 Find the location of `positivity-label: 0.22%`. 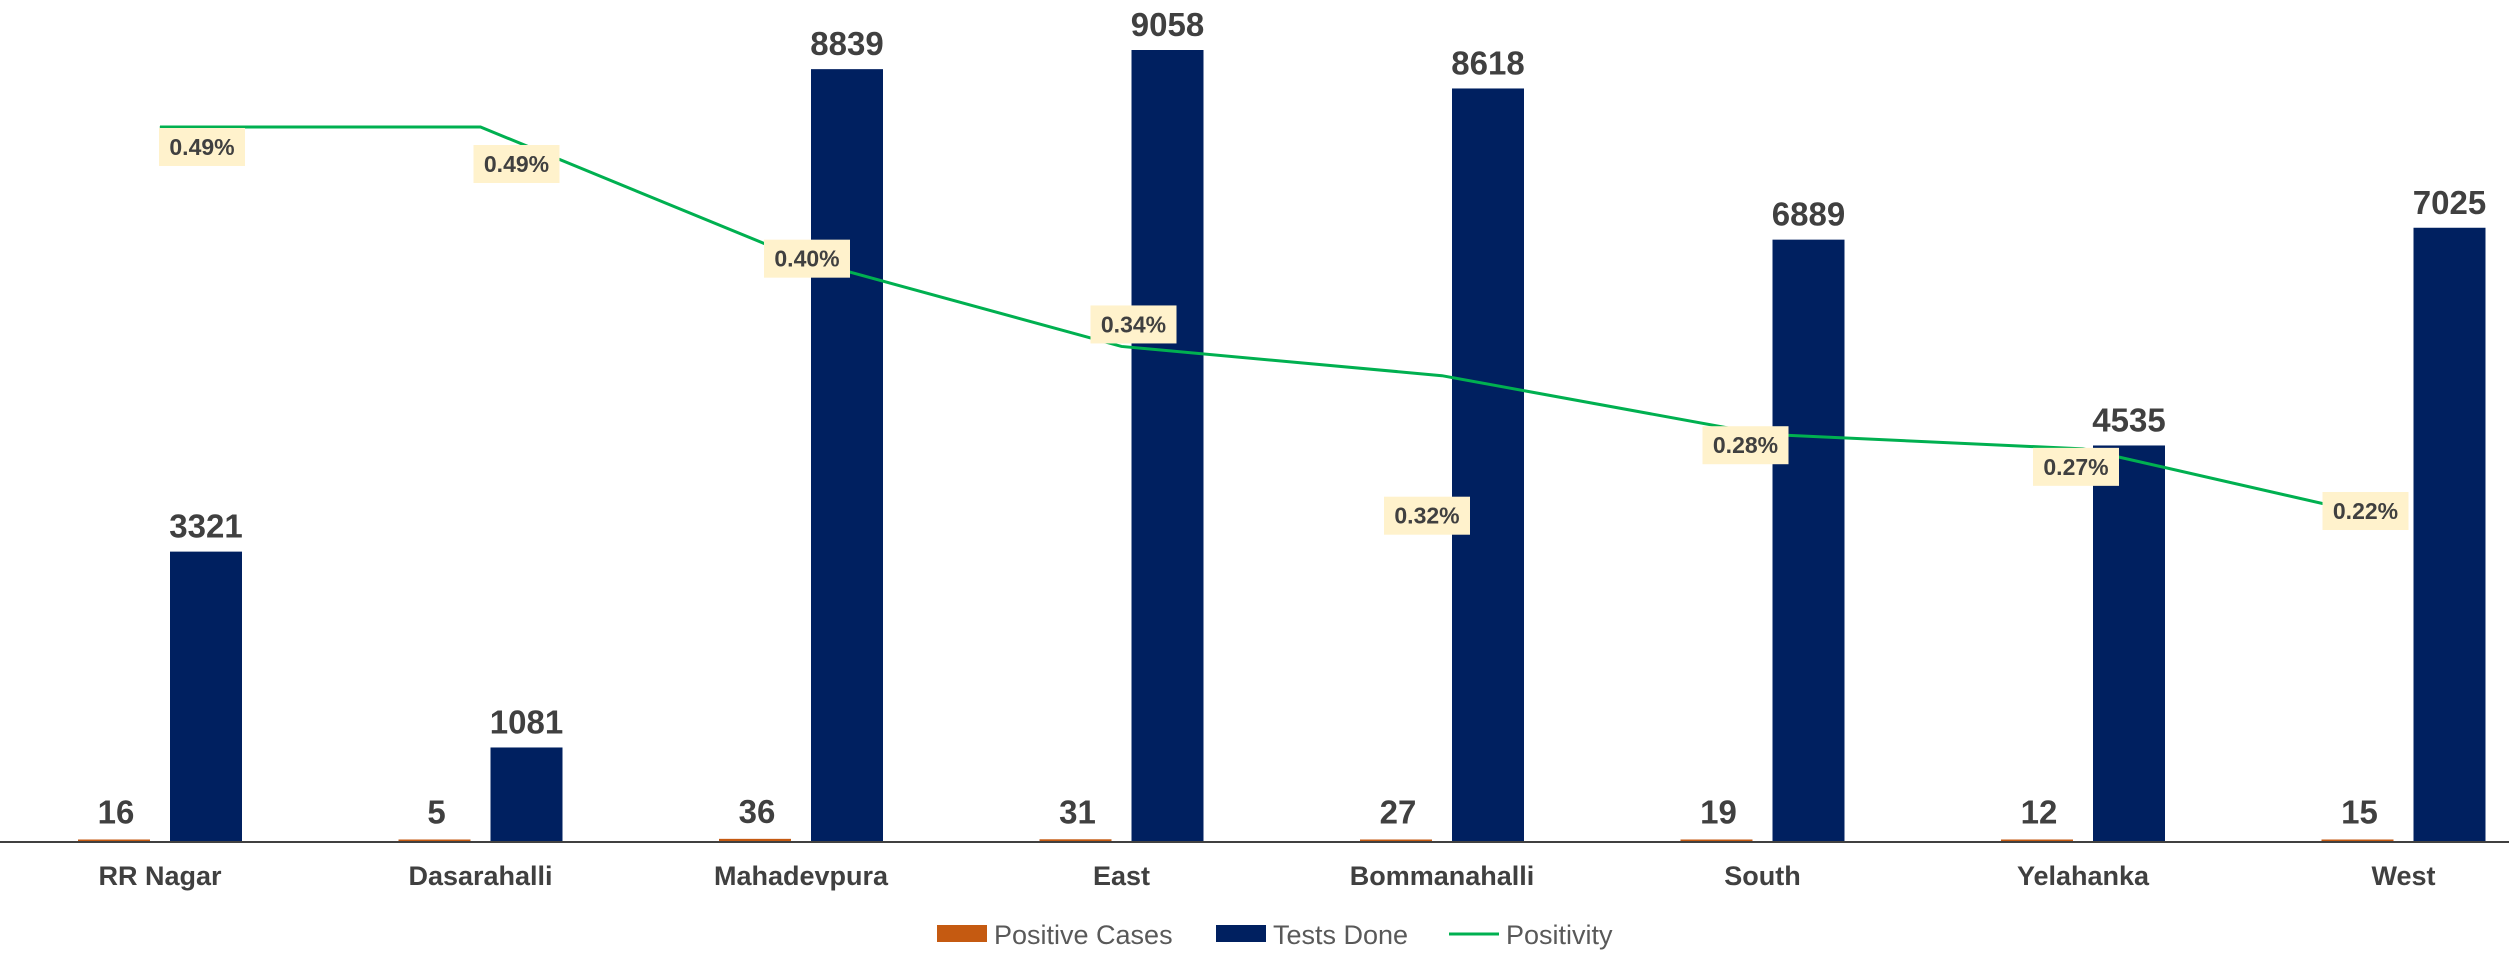

positivity-label: 0.22% is located at coordinates (2365, 511).